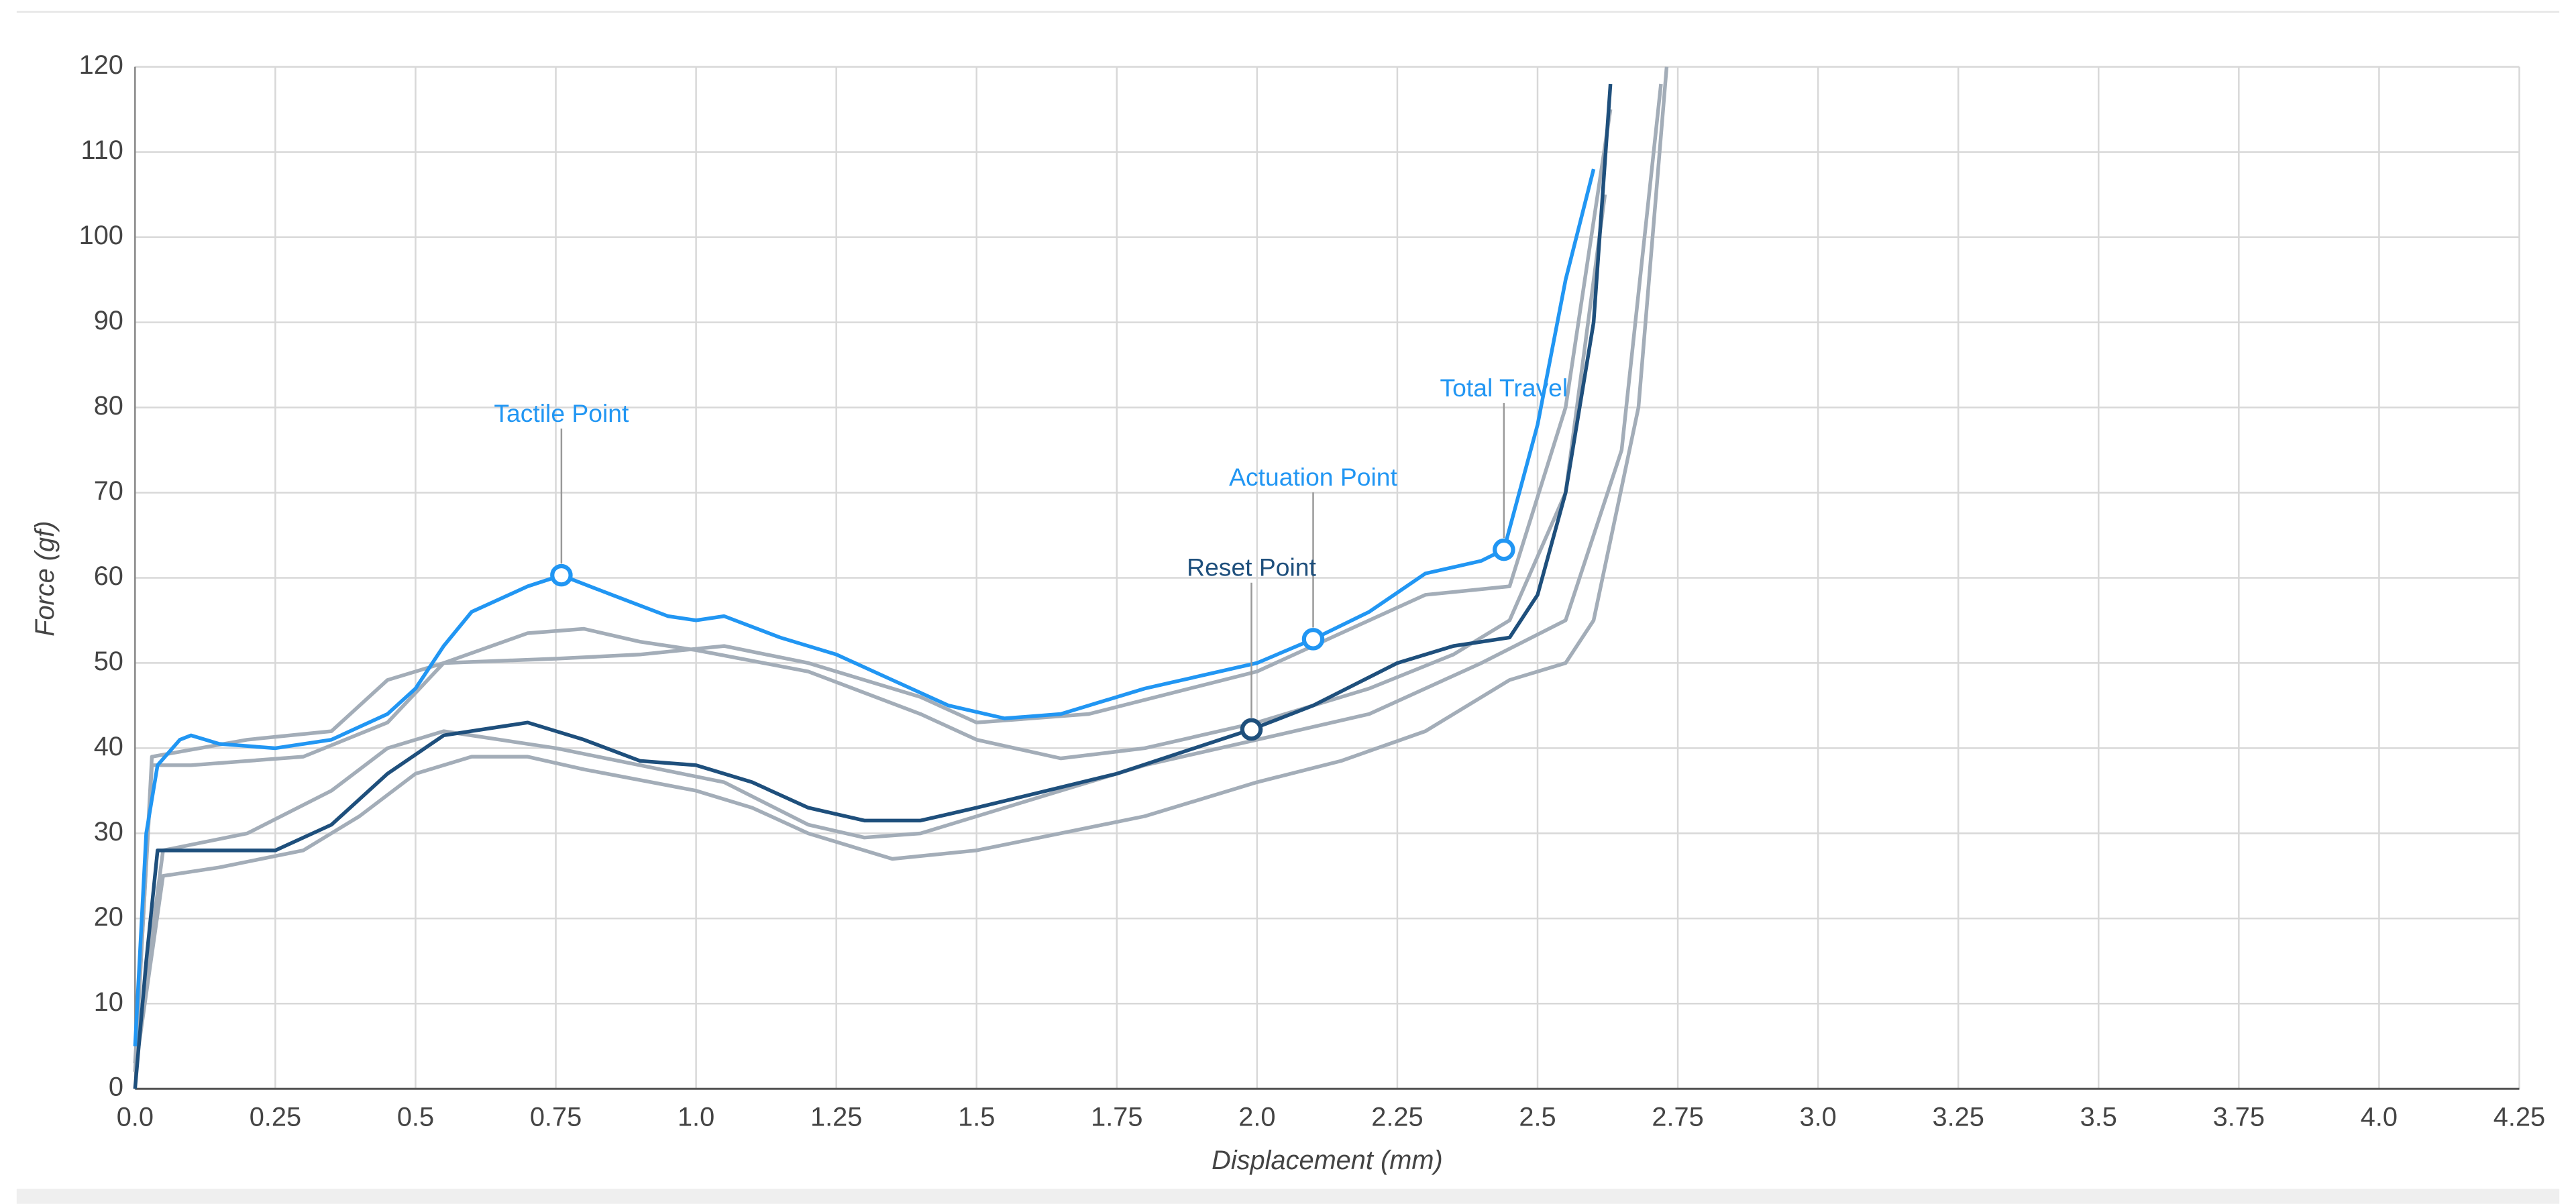 The image size is (2576, 1204). What do you see at coordinates (415, 1117) in the screenshot?
I see `x-tick-label: 0.5` at bounding box center [415, 1117].